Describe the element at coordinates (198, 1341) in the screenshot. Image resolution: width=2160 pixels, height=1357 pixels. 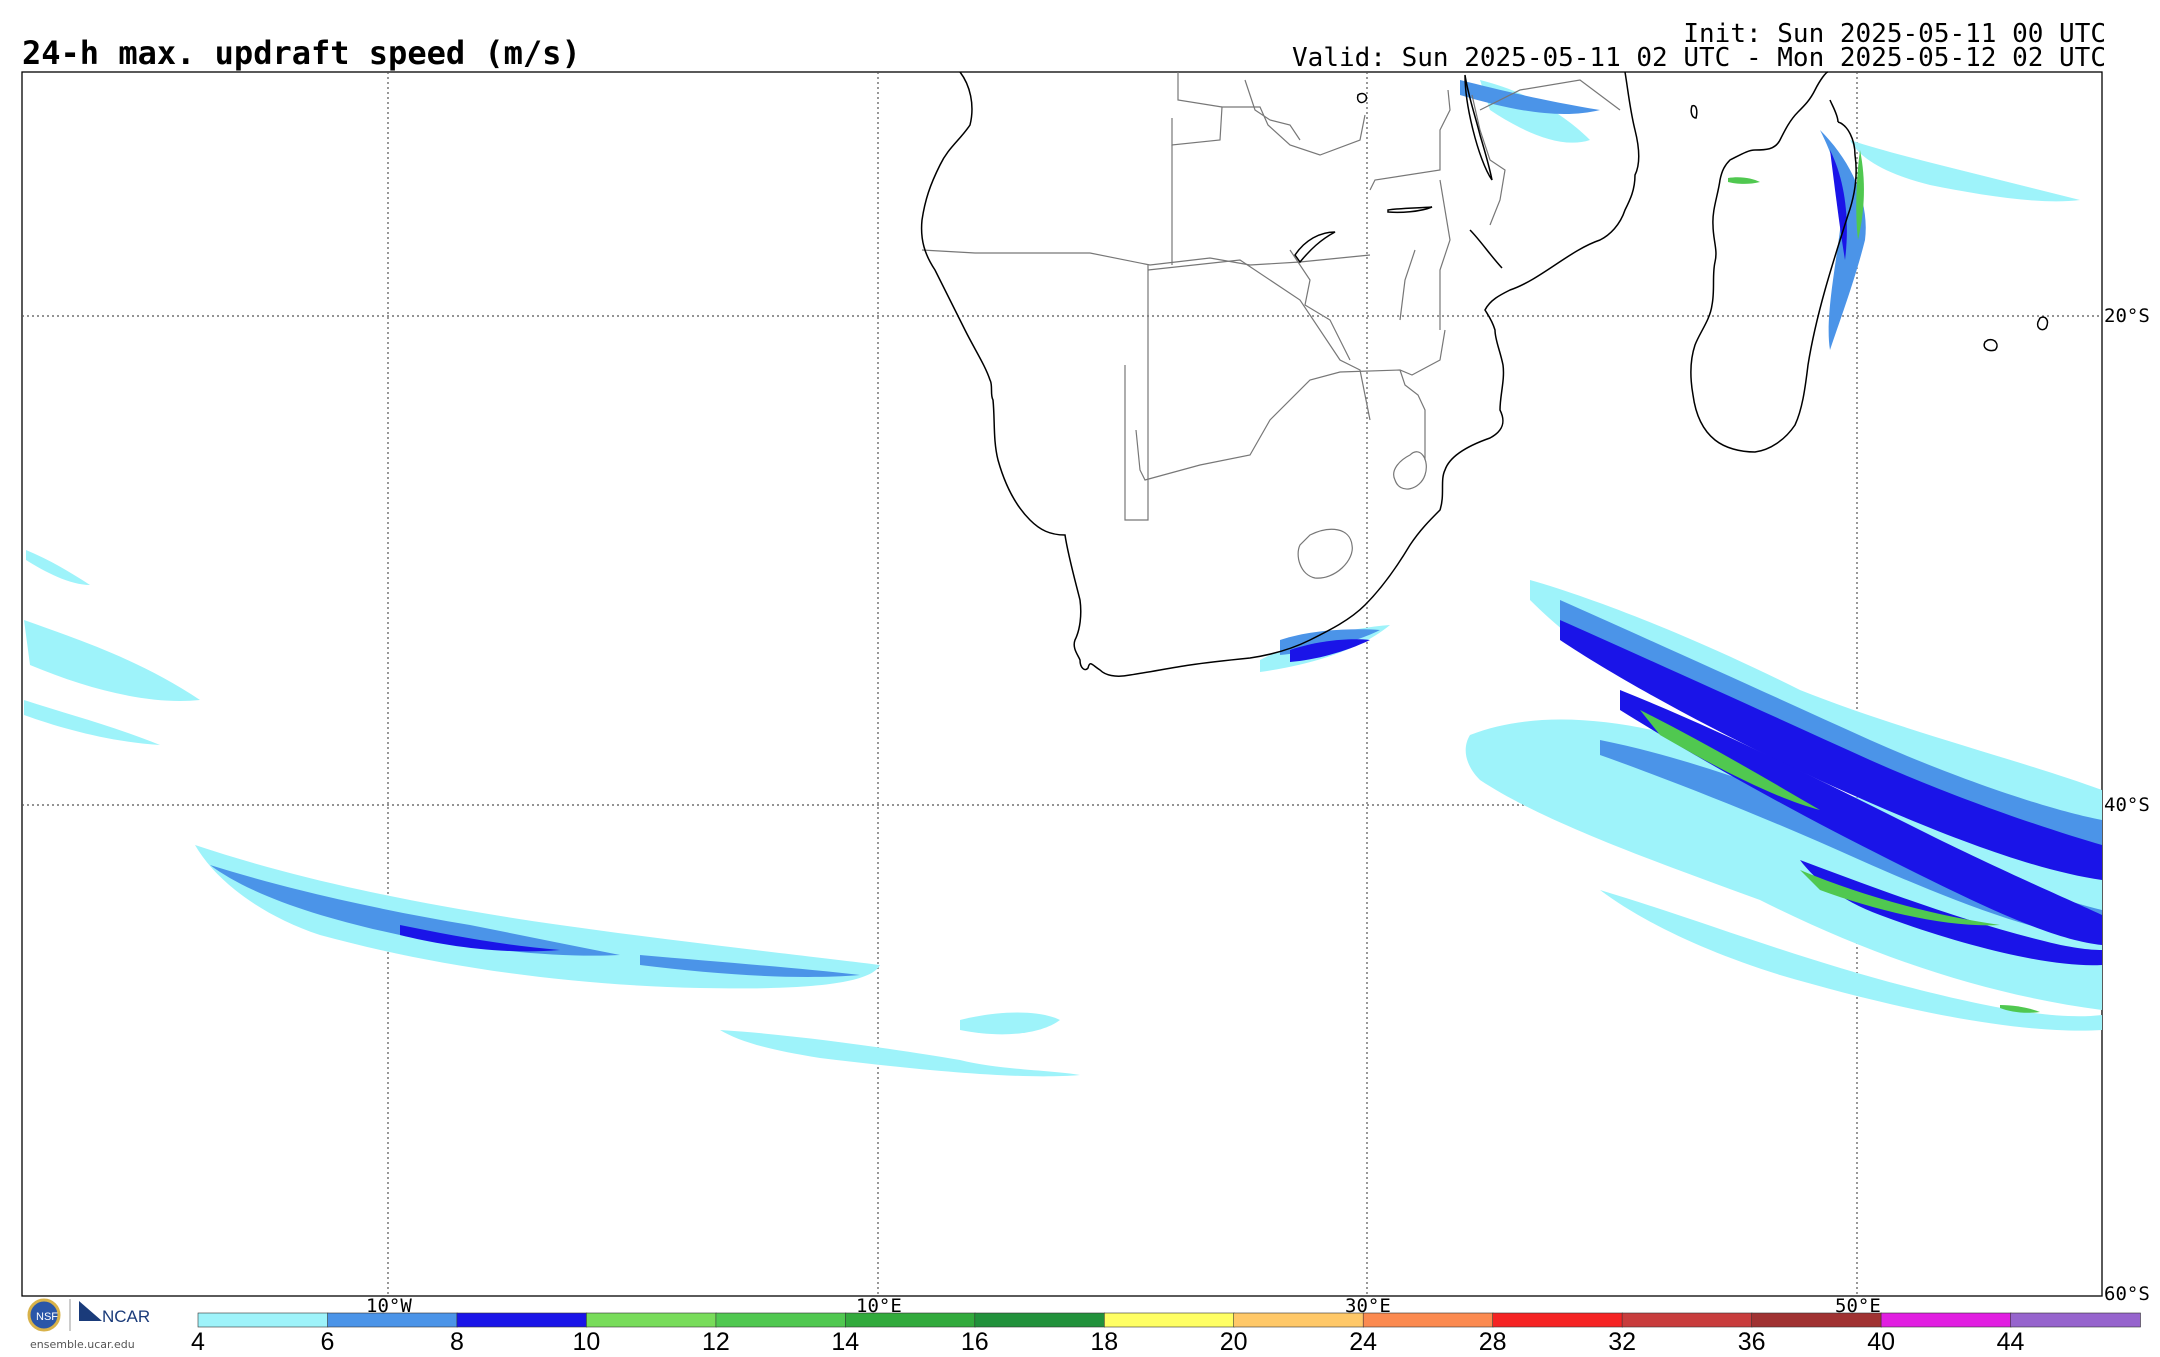
I see `colorbar-tick-label: 4` at that location.